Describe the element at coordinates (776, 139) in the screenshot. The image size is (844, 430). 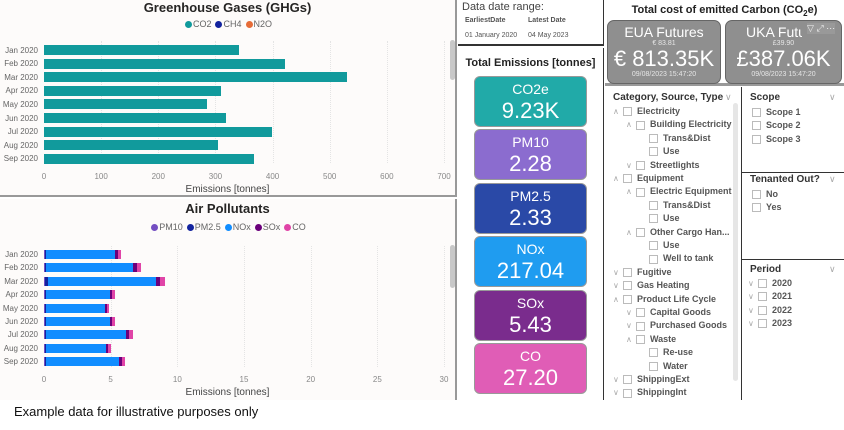
I see `scope-slicer-item: Scope 3` at that location.